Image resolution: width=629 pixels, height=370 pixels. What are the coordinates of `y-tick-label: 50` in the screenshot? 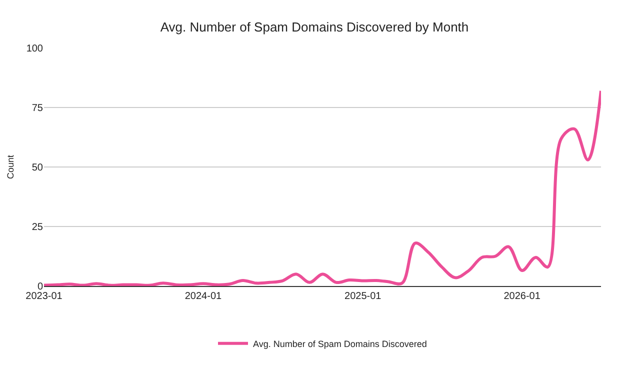 It's located at (38, 168).